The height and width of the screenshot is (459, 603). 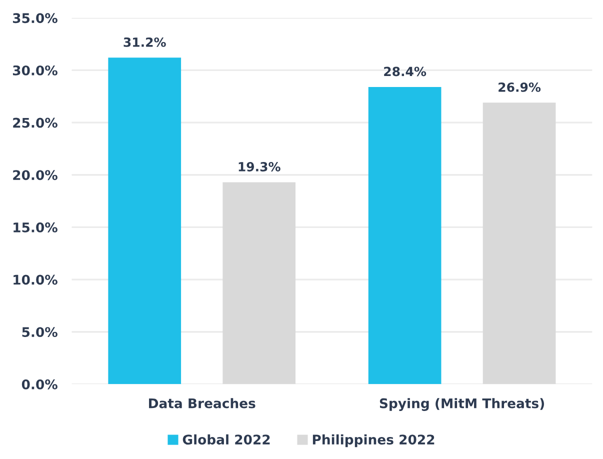 I want to click on y-tick-label: 15.0%, so click(x=36, y=227).